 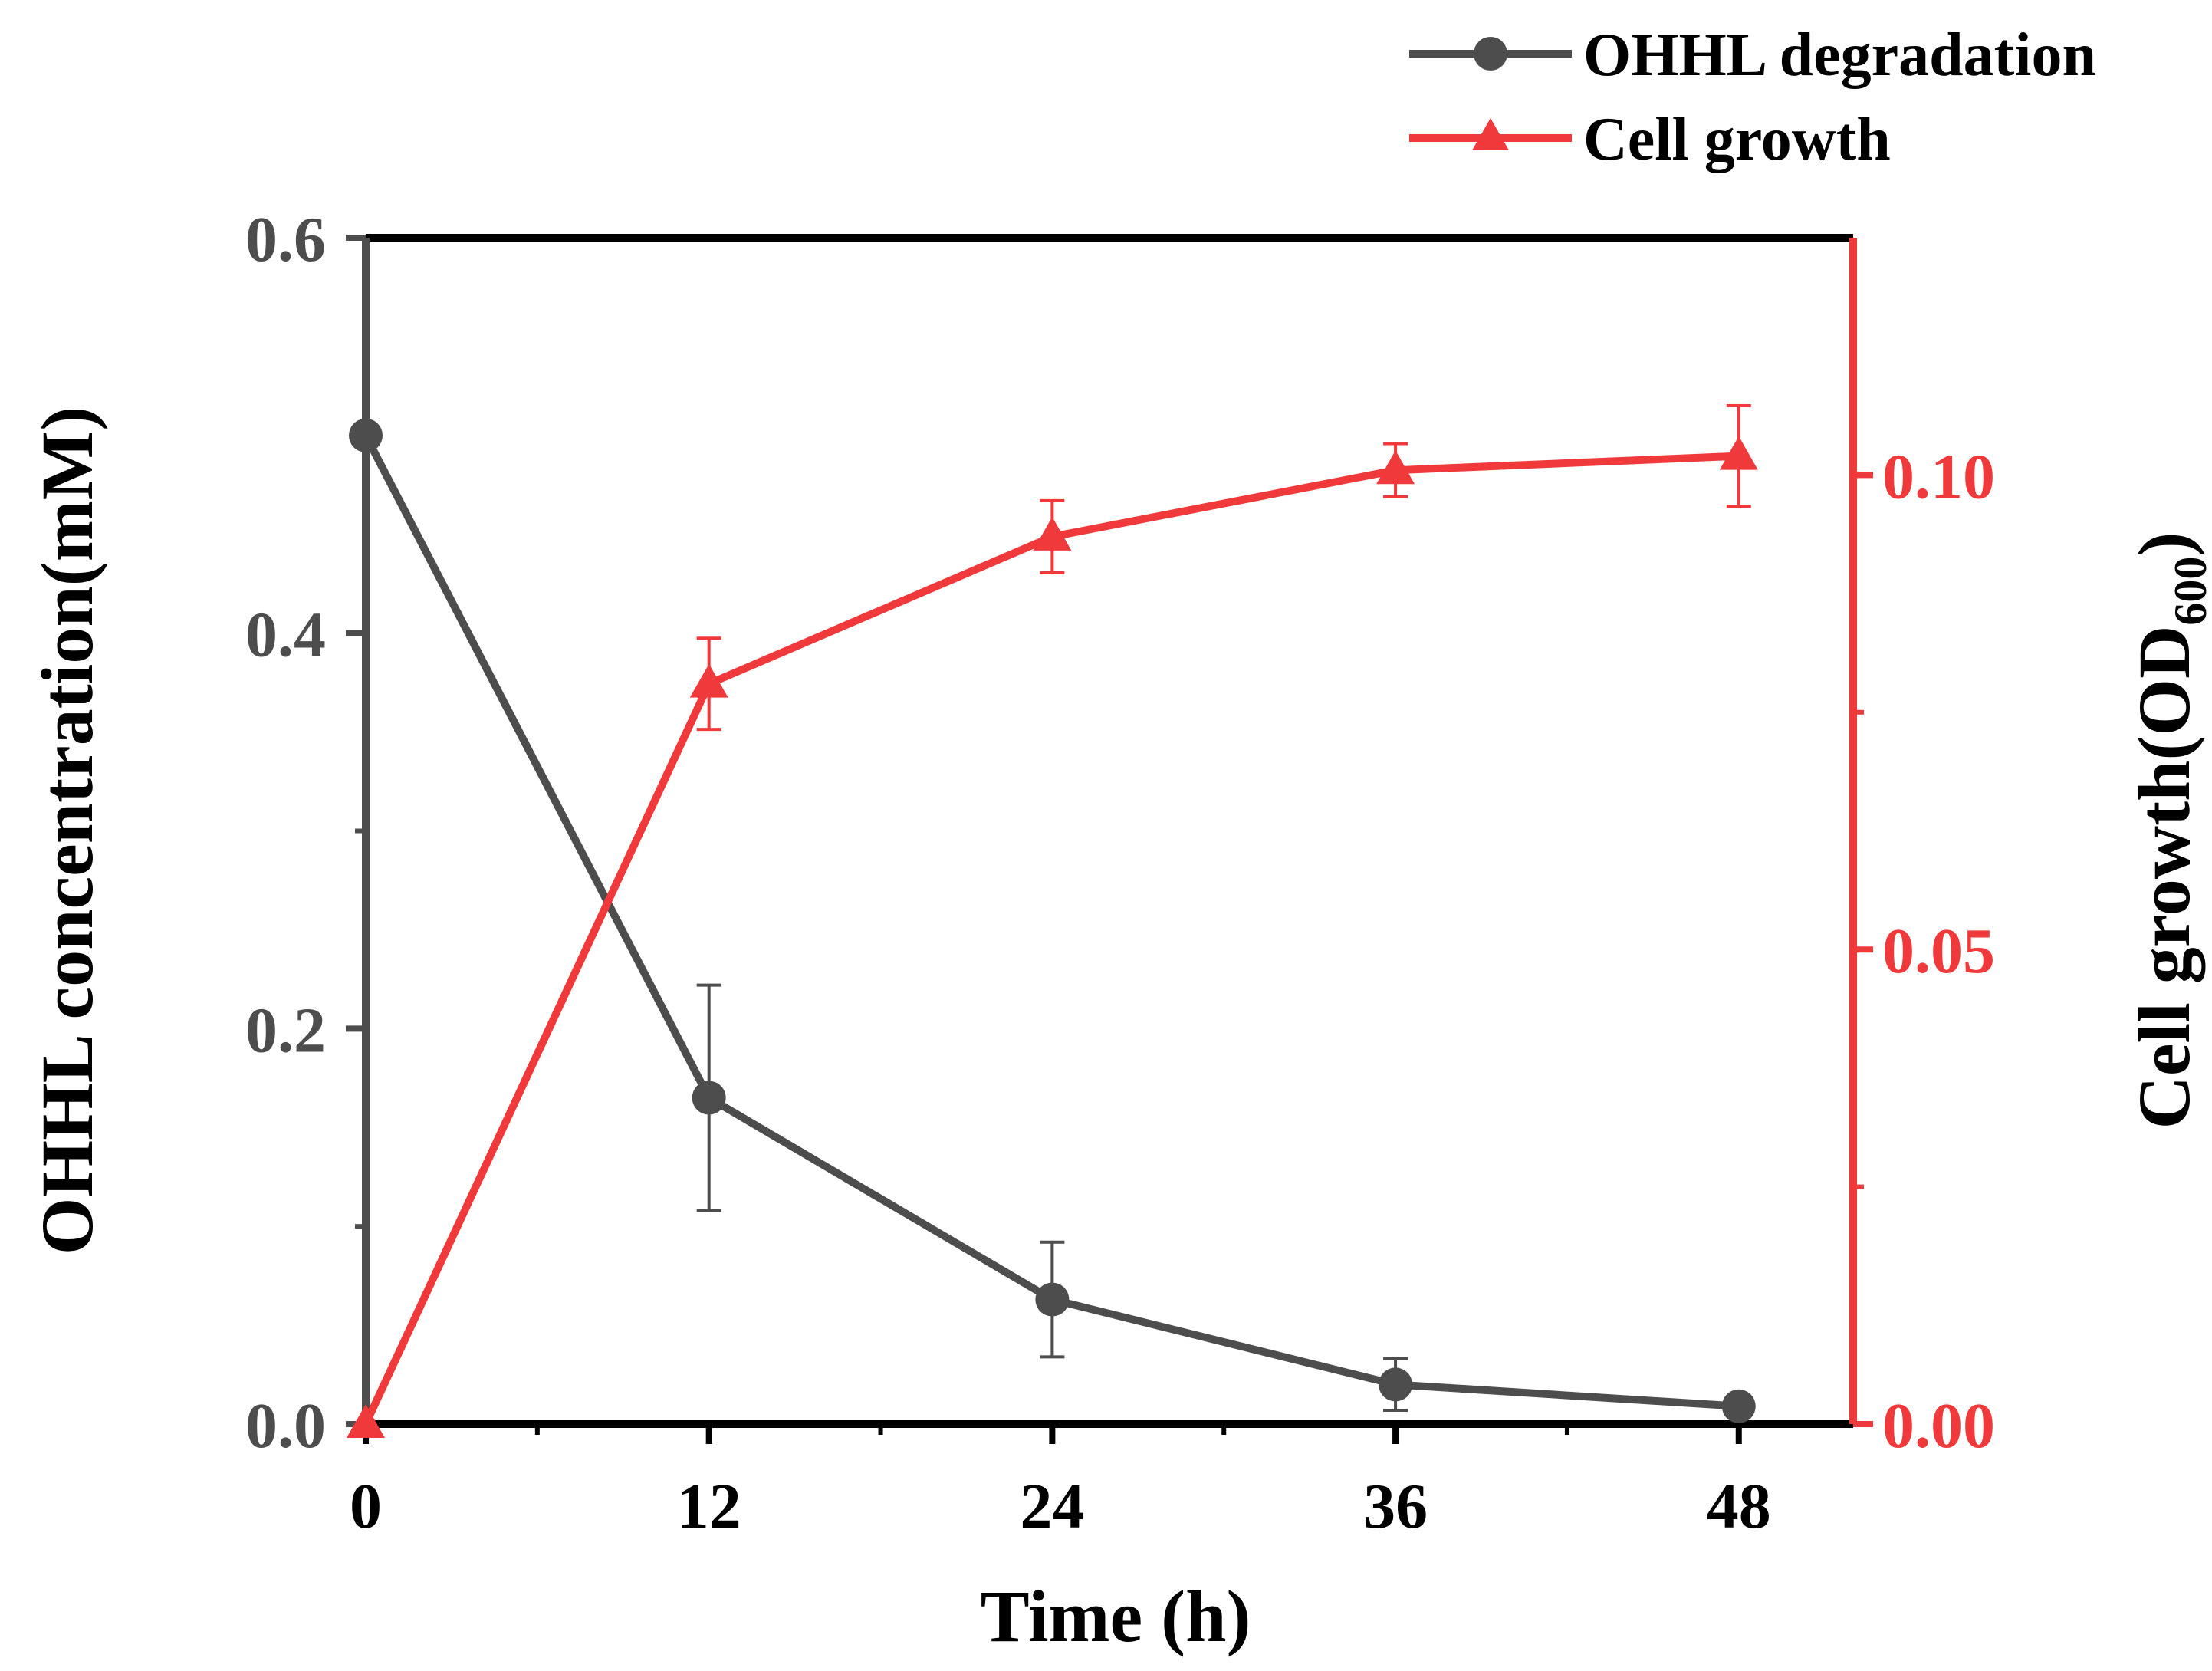 I want to click on legend: OHHL degradation Cell growth, so click(x=1752, y=97).